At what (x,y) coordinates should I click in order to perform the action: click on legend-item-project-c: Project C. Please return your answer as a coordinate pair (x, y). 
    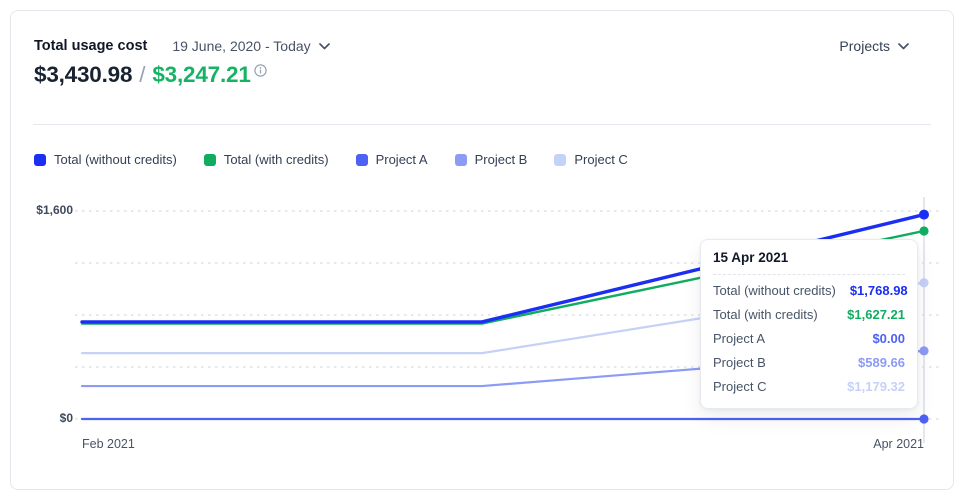
    Looking at the image, I should click on (591, 159).